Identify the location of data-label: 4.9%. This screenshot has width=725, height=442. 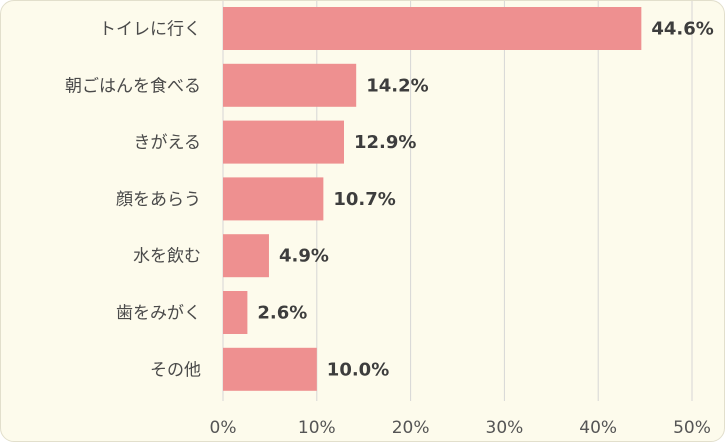
(304, 256).